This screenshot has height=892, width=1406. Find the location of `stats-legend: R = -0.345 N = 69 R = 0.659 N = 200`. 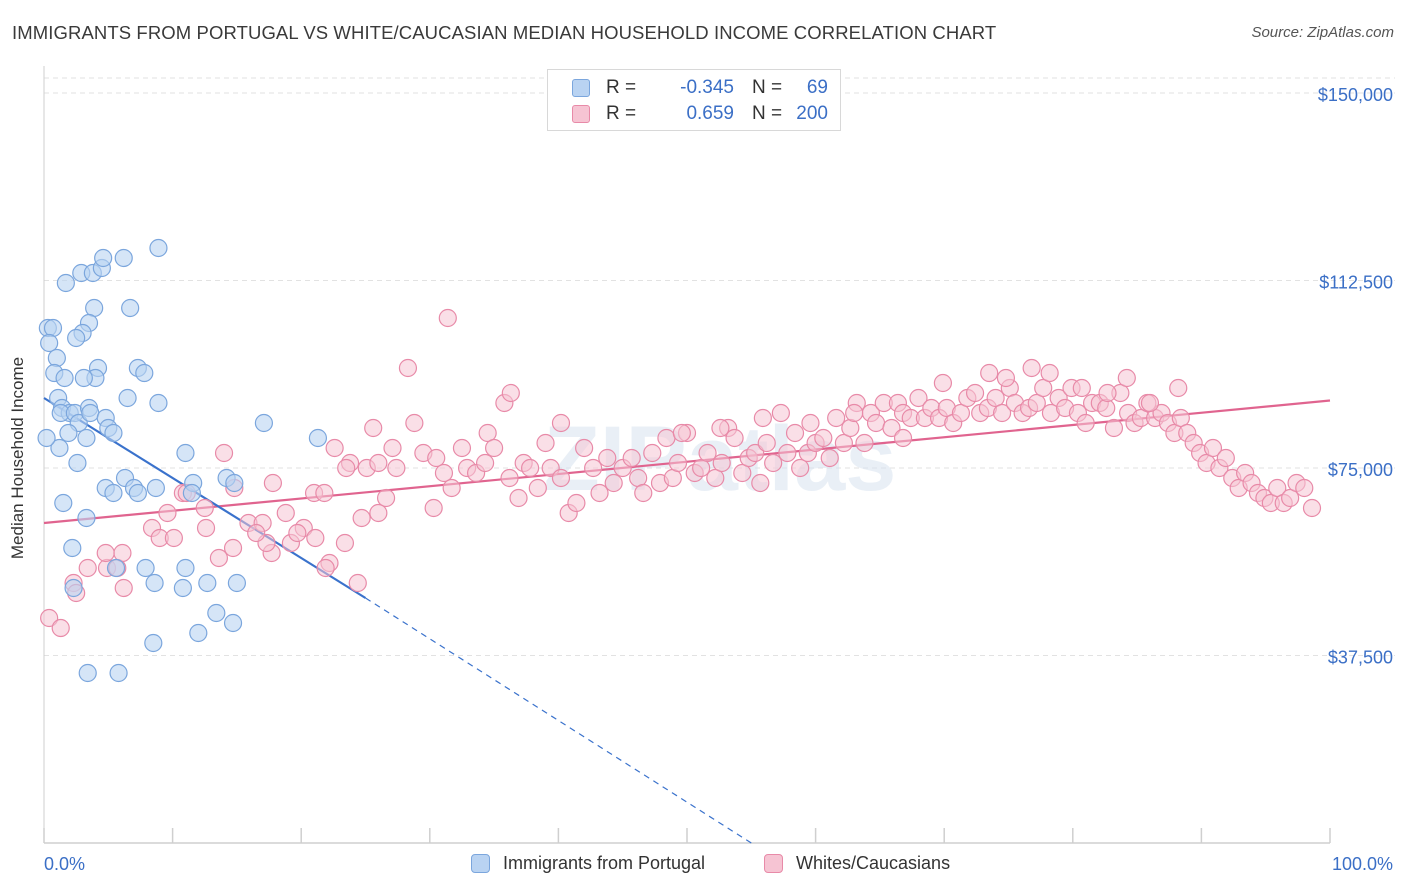

stats-legend: R = -0.345 N = 69 R = 0.659 N = 200 is located at coordinates (694, 100).